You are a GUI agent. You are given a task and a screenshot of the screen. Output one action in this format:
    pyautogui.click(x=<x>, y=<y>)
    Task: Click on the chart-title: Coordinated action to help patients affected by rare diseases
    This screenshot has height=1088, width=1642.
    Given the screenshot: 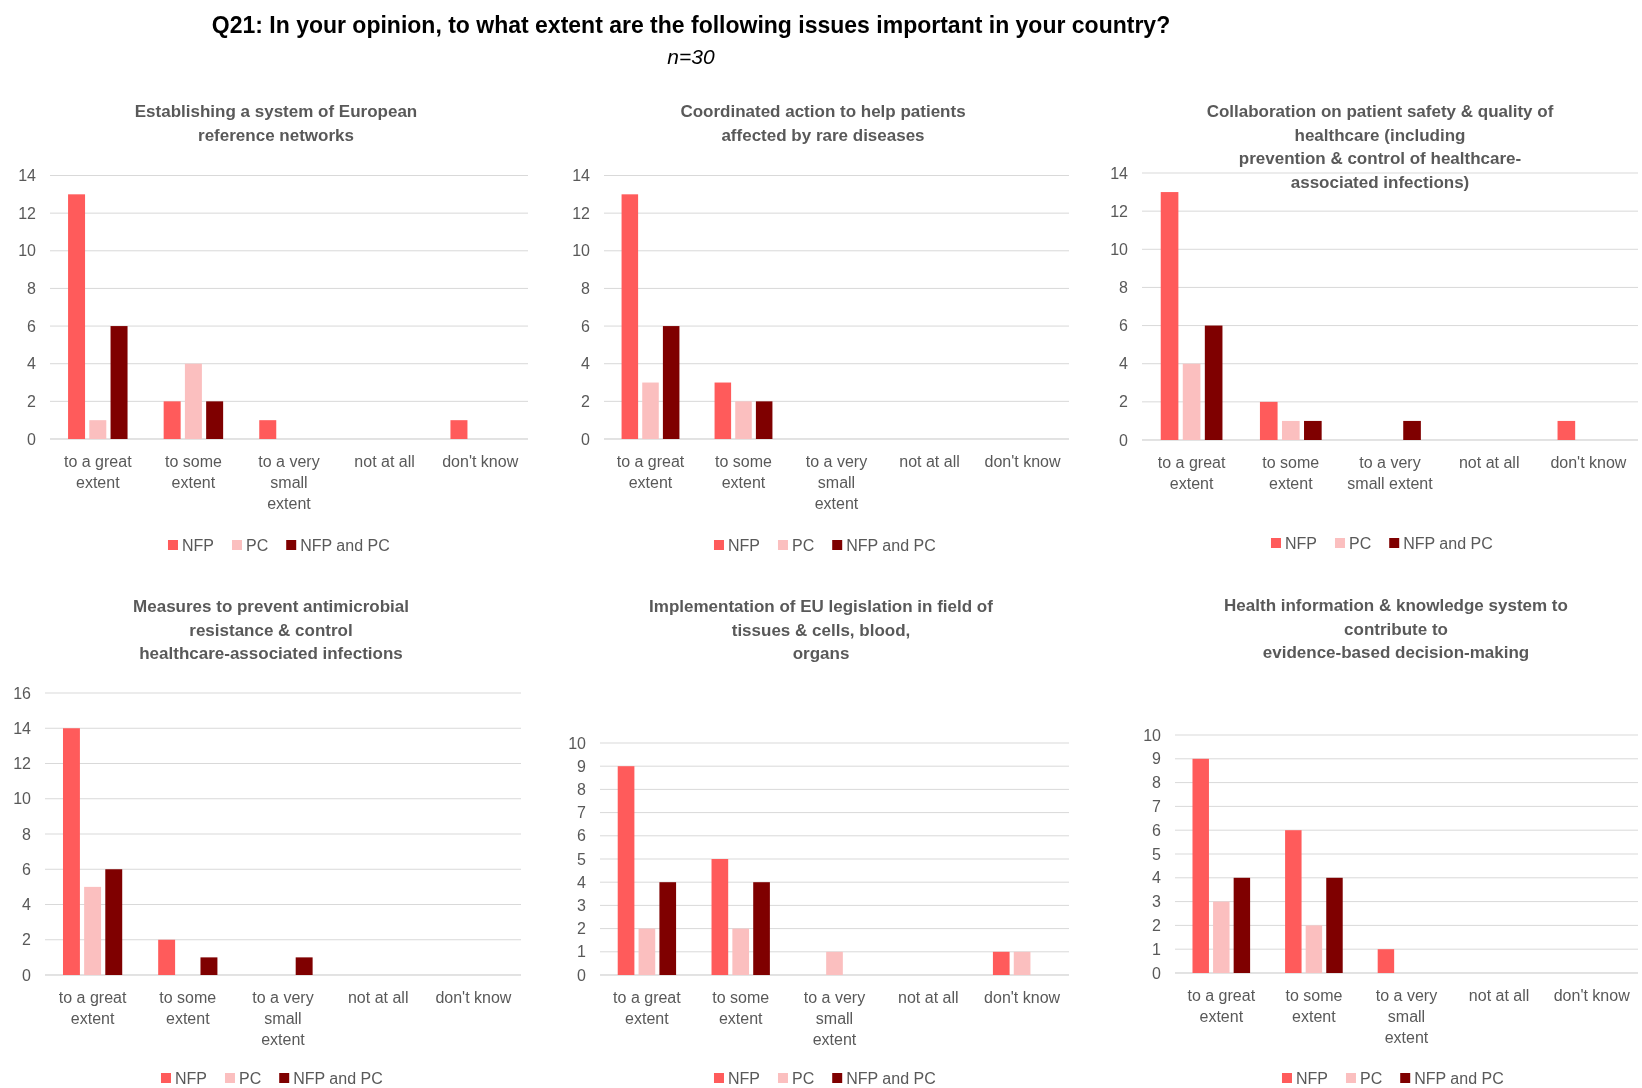 What is the action you would take?
    pyautogui.click(x=823, y=123)
    